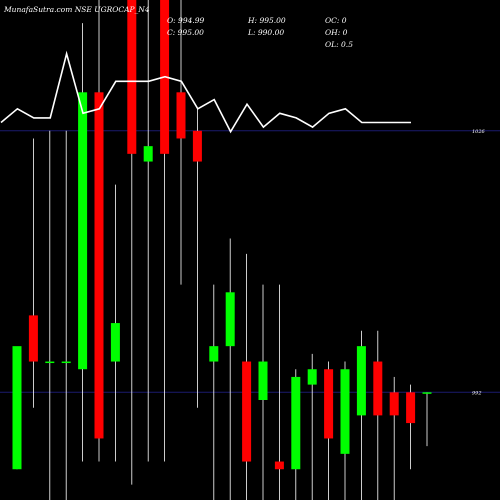  What do you see at coordinates (77, 9) in the screenshot?
I see `chart-title: MunafaSutra.com NSE UGROCAP_N4` at bounding box center [77, 9].